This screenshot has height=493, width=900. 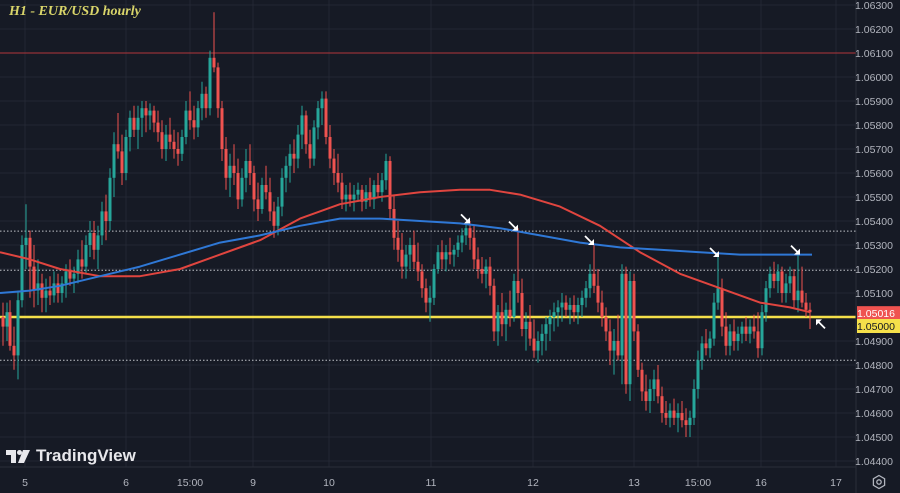 I want to click on price-tick-label: 1.06100, so click(x=874, y=54).